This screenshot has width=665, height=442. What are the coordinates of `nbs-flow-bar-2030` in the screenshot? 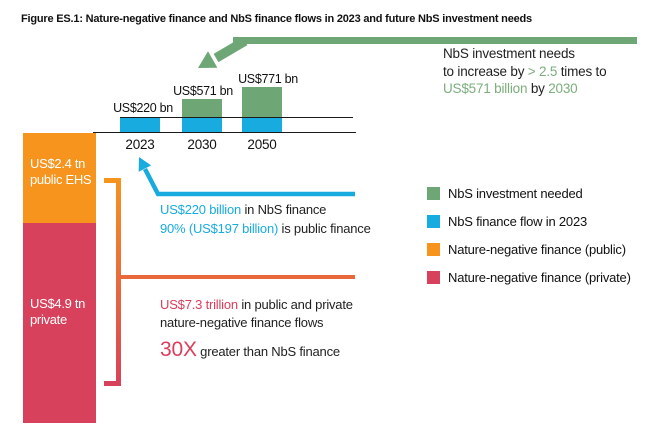 It's located at (202, 125).